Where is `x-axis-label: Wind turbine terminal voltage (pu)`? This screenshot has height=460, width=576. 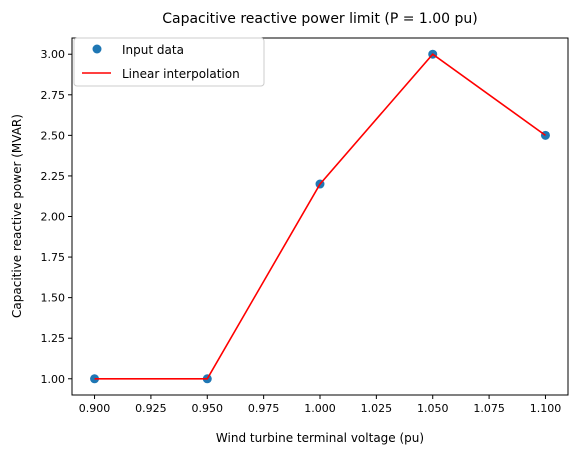
x-axis-label: Wind turbine terminal voltage (pu) is located at coordinates (320, 438).